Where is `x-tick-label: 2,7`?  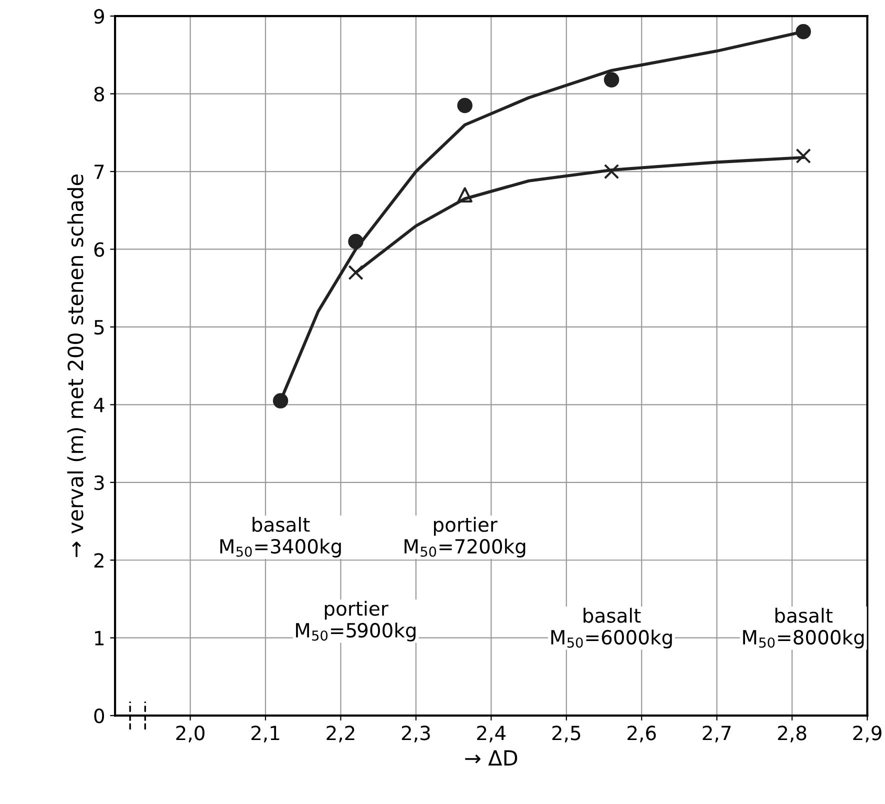
x-tick-label: 2,7 is located at coordinates (716, 734).